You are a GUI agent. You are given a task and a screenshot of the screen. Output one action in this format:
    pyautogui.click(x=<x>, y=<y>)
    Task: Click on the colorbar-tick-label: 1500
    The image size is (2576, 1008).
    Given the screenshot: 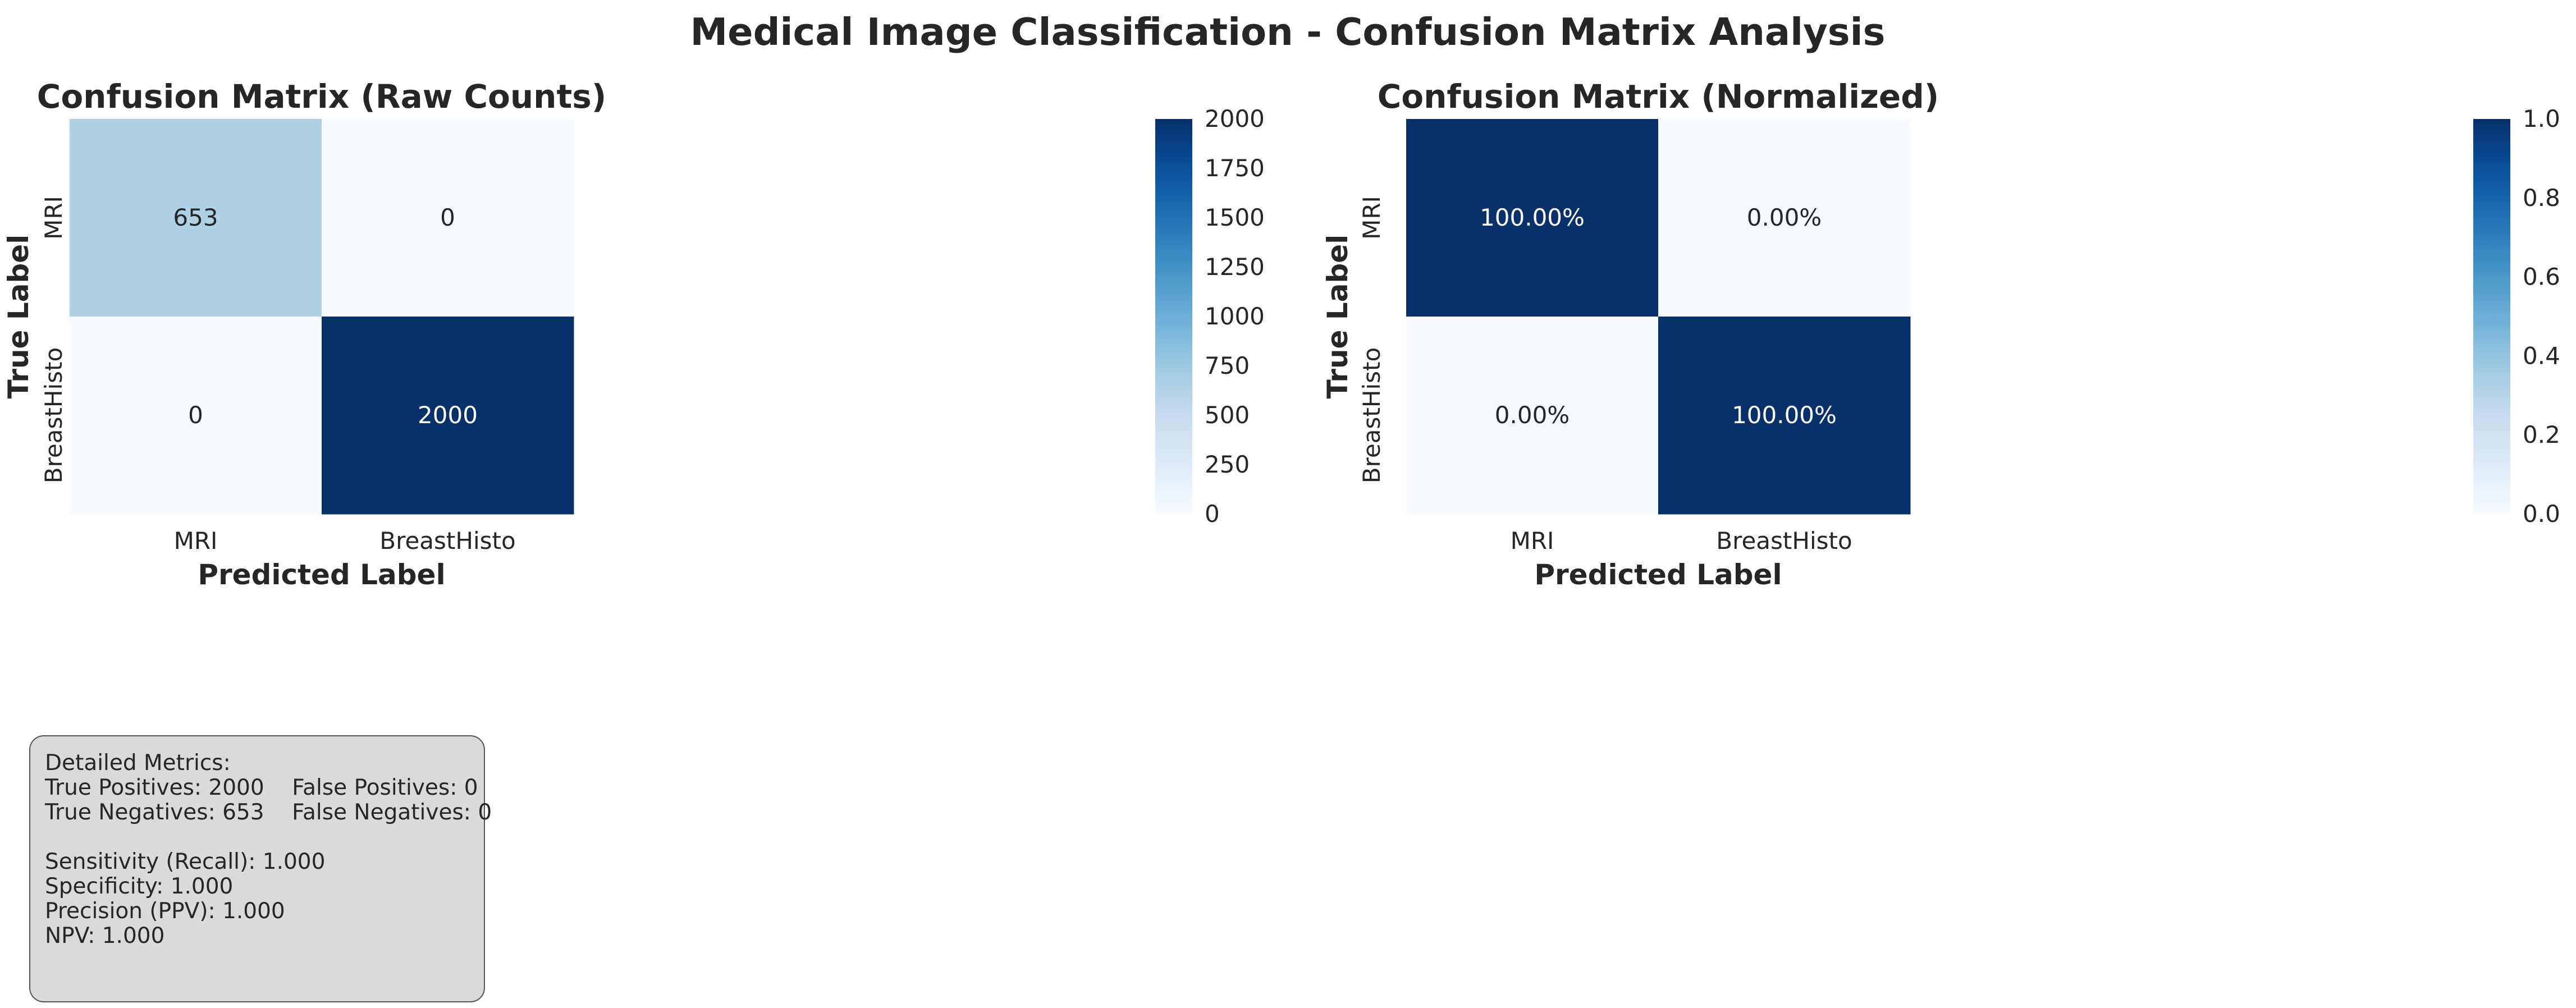 What is the action you would take?
    pyautogui.click(x=1235, y=218)
    